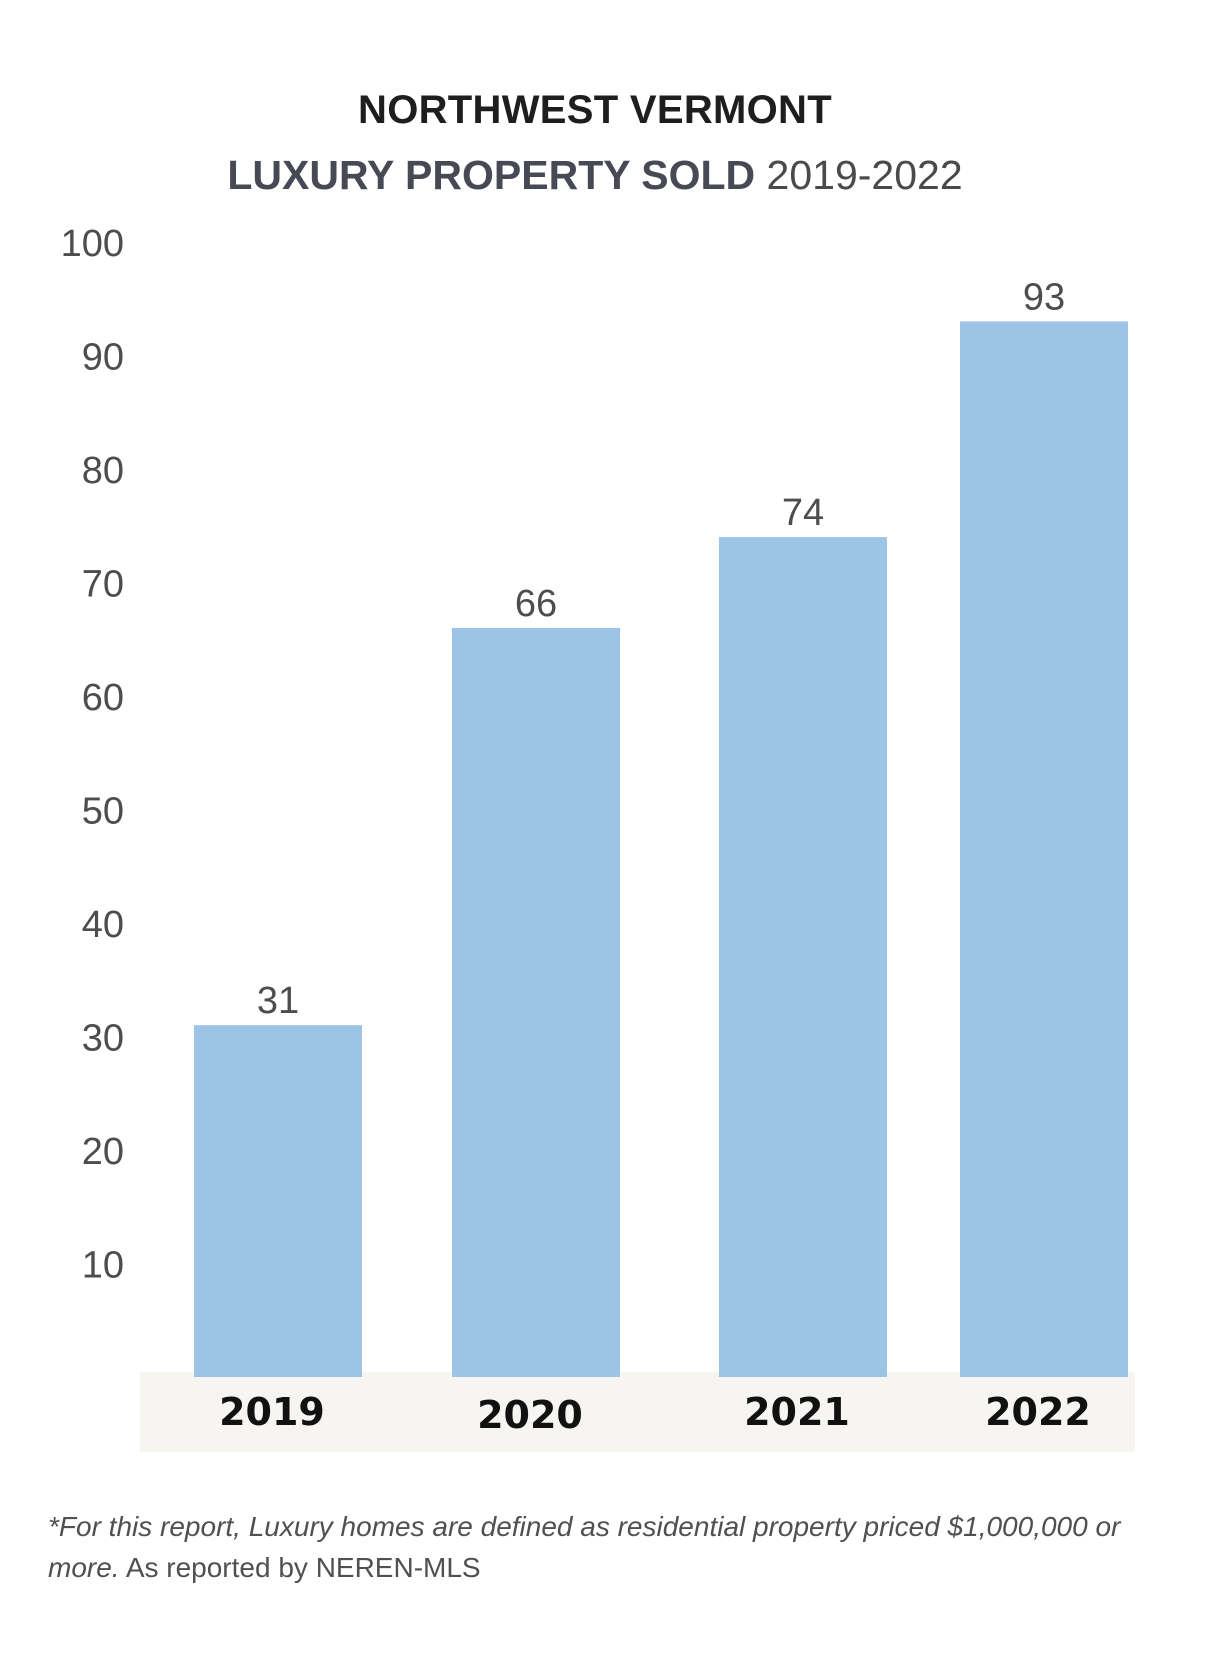 The image size is (1222, 1661). What do you see at coordinates (103, 812) in the screenshot?
I see `y-tick-label: 50` at bounding box center [103, 812].